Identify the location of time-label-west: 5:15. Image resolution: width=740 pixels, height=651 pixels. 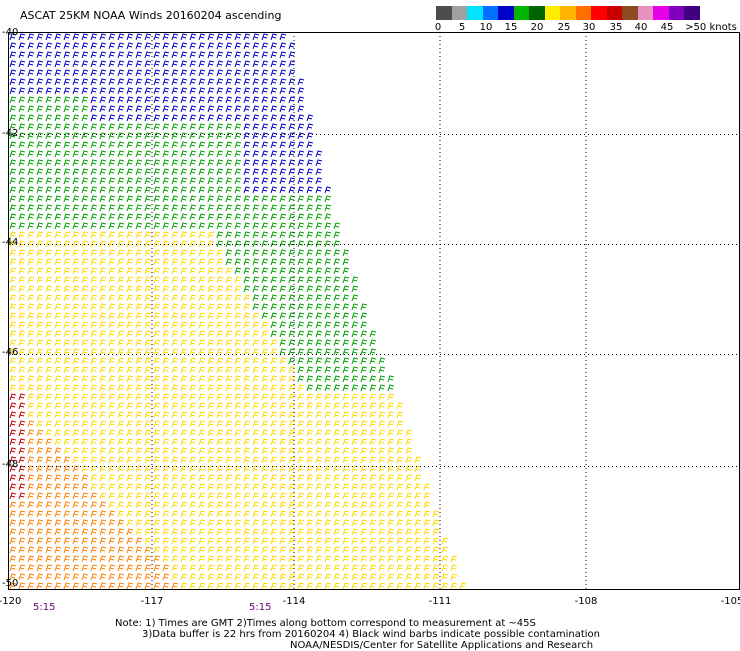
(44, 607).